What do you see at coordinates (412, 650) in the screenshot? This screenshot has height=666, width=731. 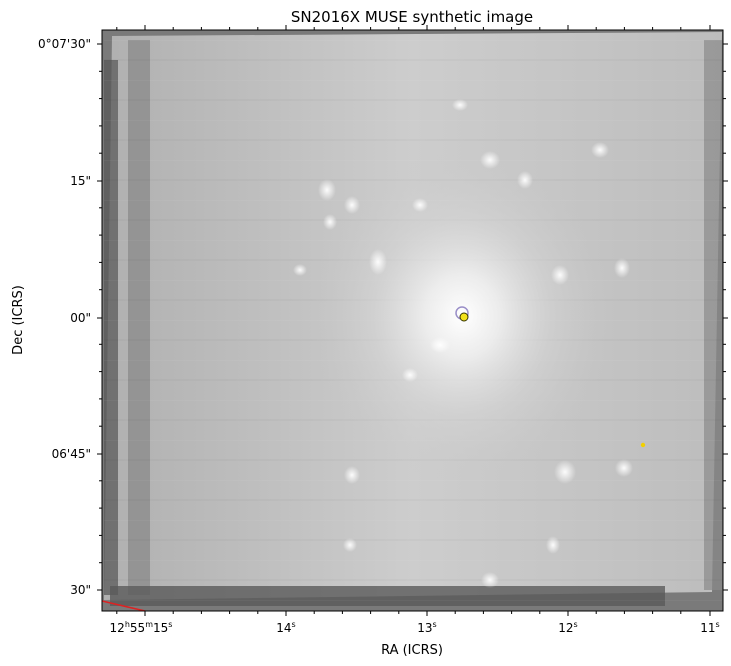 I see `x-axis-label: RA (ICRS)` at bounding box center [412, 650].